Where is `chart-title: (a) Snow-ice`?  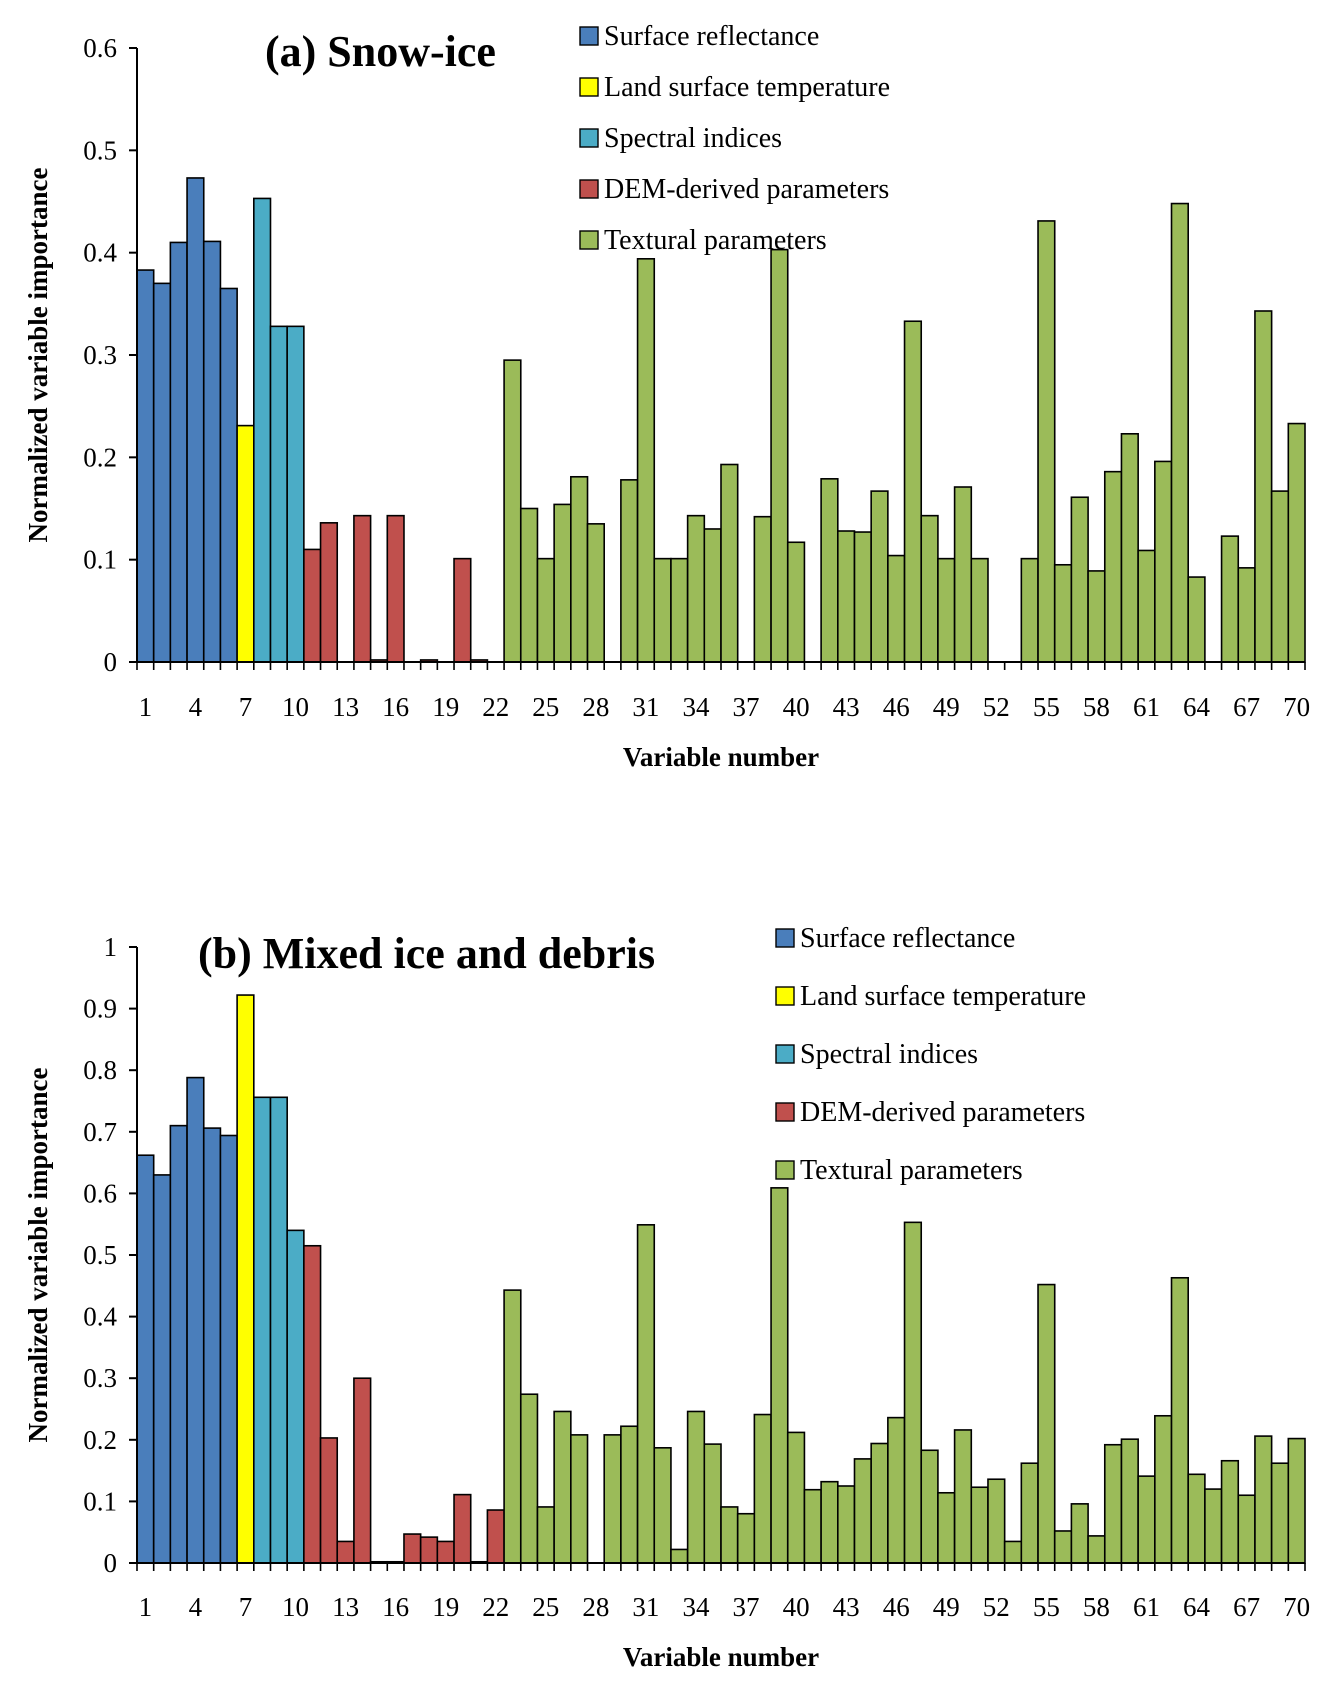 chart-title: (a) Snow-ice is located at coordinates (380, 51).